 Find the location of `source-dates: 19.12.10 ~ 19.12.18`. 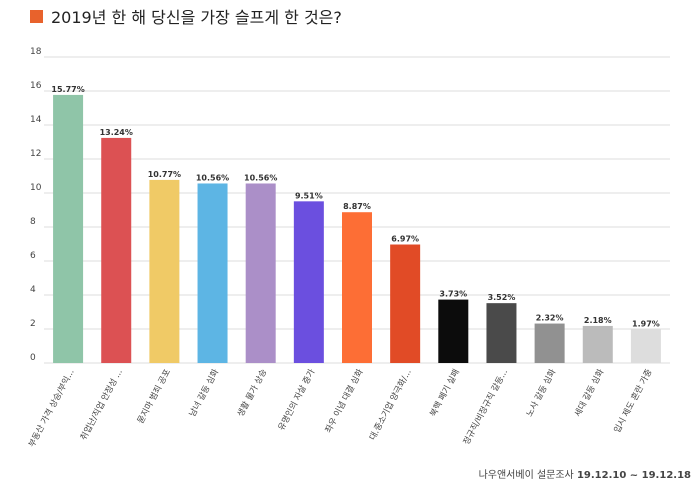

source-dates: 19.12.10 ~ 19.12.18 is located at coordinates (633, 475).